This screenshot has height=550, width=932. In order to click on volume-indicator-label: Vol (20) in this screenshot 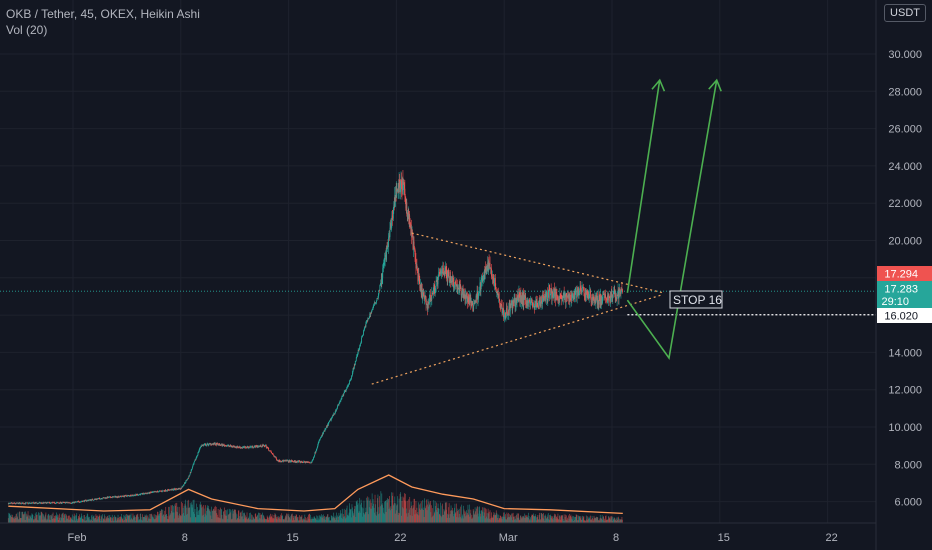, I will do `click(27, 30)`.